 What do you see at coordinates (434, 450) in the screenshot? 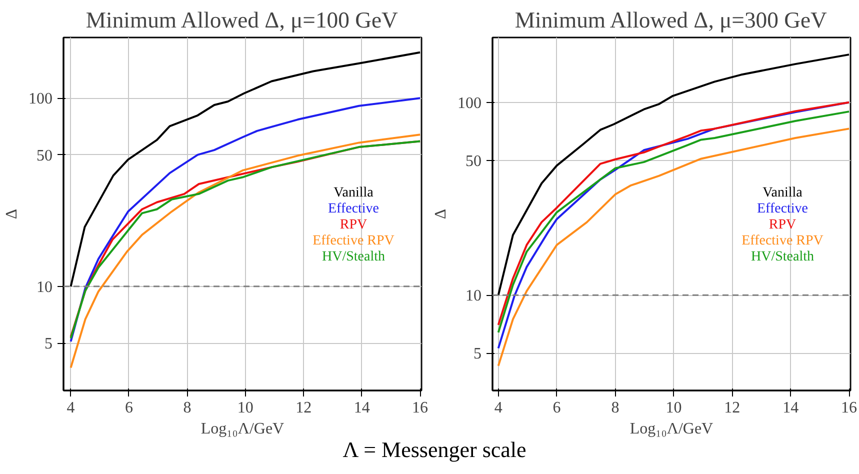
I see `text: Λ = Messenger scale` at bounding box center [434, 450].